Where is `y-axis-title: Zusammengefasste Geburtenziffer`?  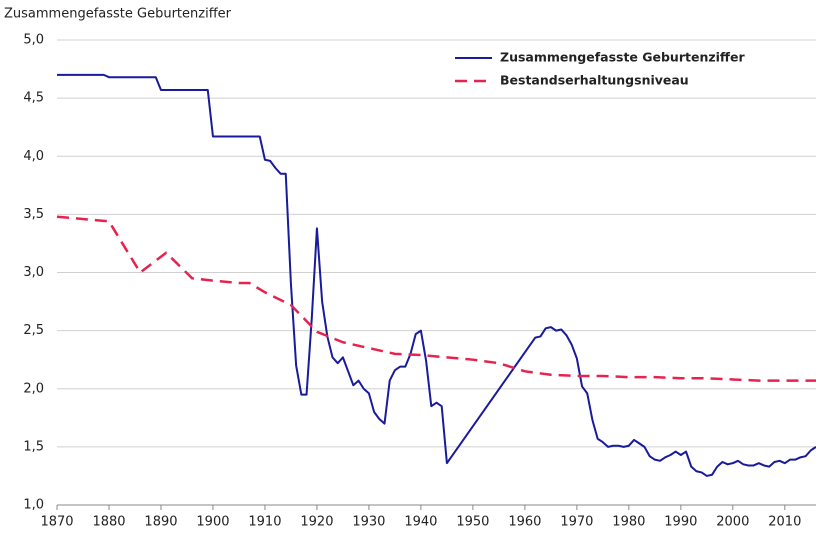
y-axis-title: Zusammengefasste Geburtenziffer is located at coordinates (118, 14).